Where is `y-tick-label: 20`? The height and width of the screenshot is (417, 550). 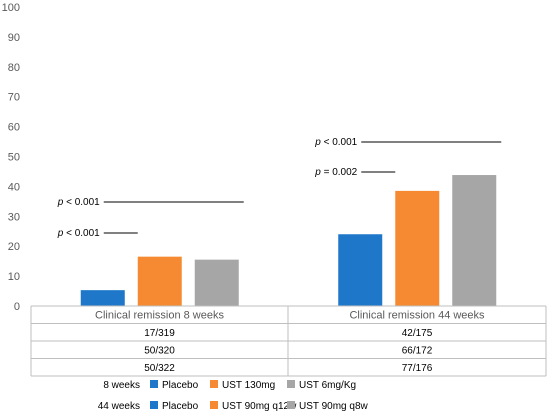
y-tick-label: 20 is located at coordinates (14, 247).